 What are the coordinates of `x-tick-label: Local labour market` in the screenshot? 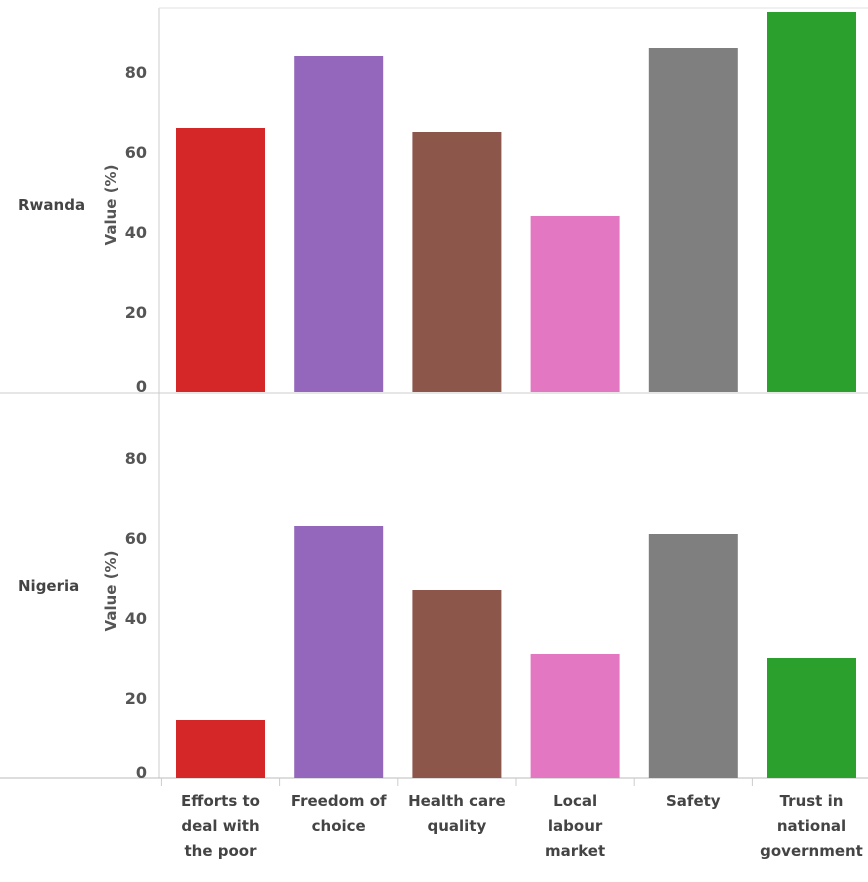 It's located at (575, 826).